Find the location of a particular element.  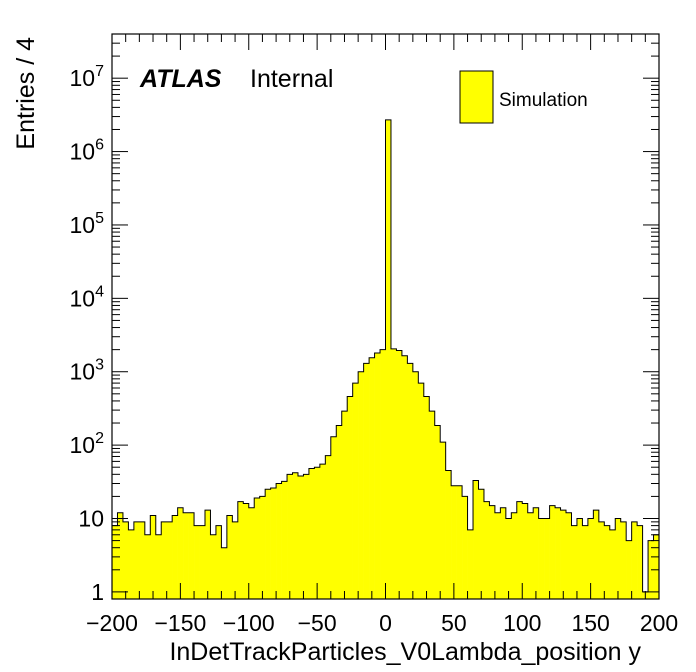

y-tick-label: 10⁶ is located at coordinates (87, 151).